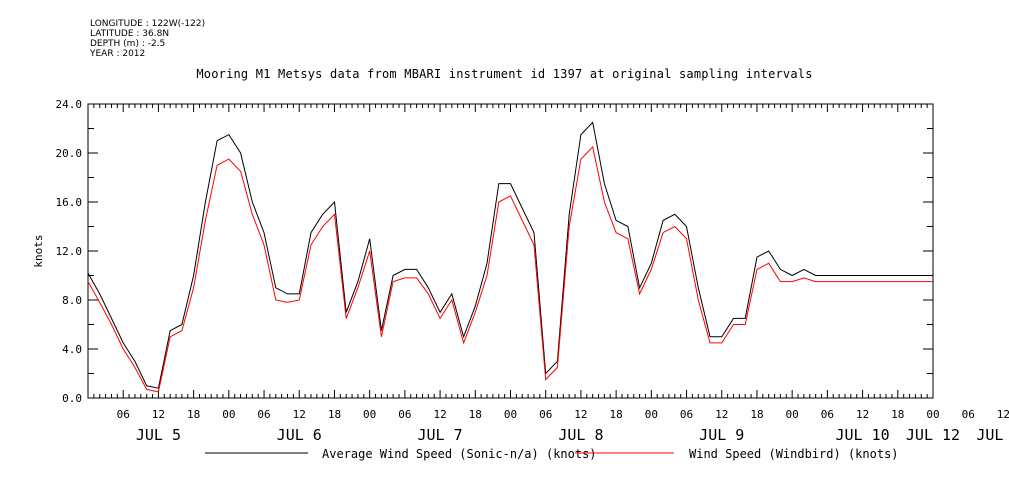  I want to click on day-label: JUL 5, so click(158, 435).